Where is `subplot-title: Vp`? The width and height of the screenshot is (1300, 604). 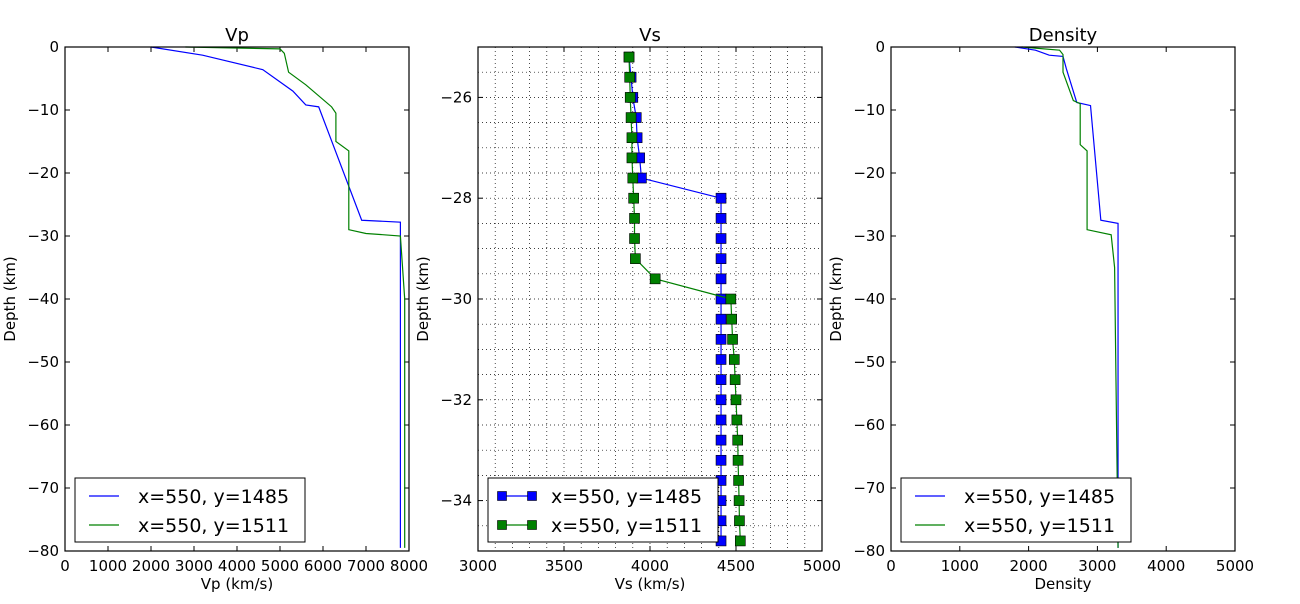
subplot-title: Vp is located at coordinates (237, 35).